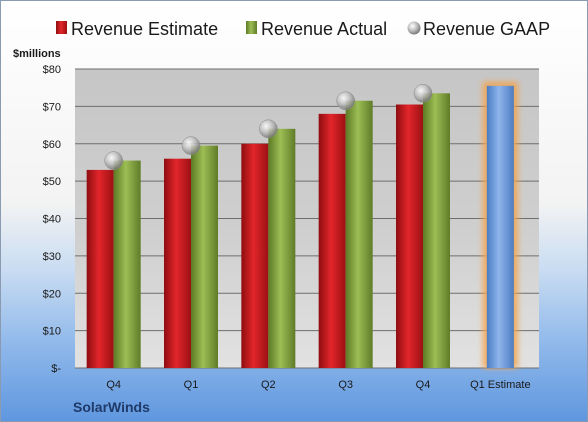  Describe the element at coordinates (191, 385) in the screenshot. I see `x-category-label: Q1` at that location.